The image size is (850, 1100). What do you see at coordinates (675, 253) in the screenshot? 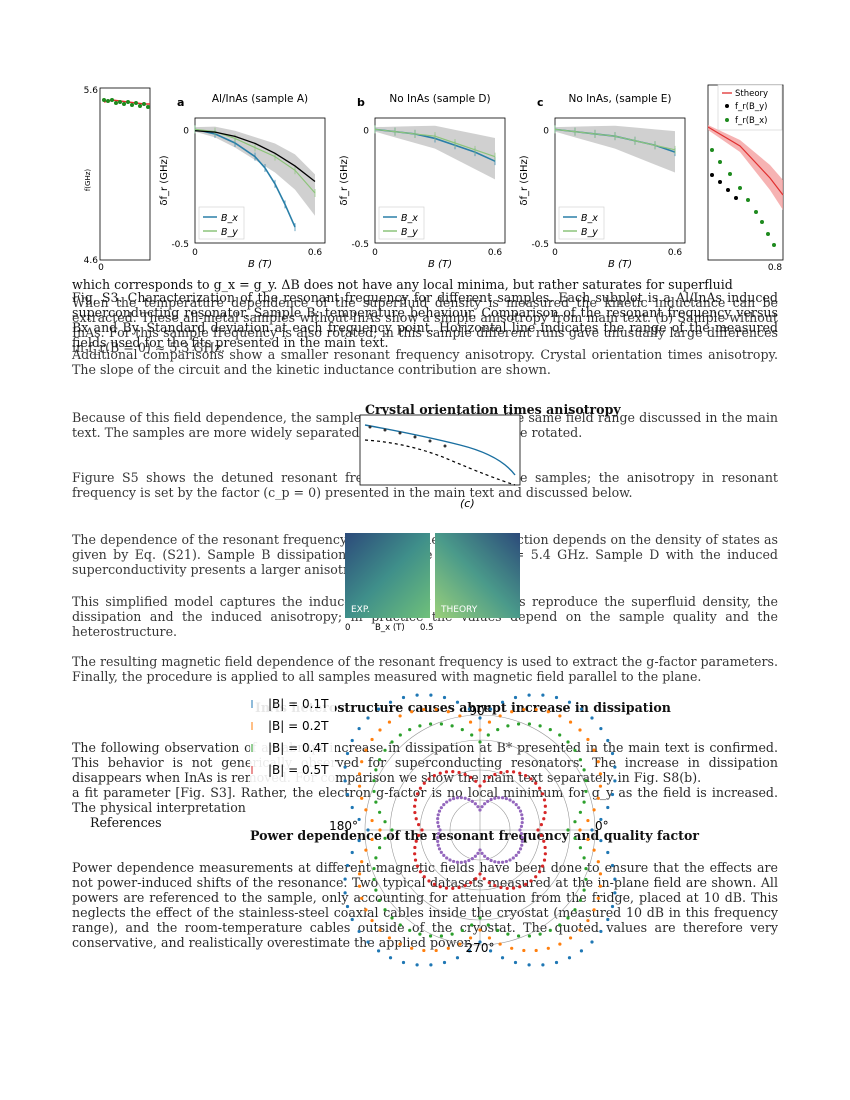
I see `panel-xtick: 0.6` at bounding box center [675, 253].